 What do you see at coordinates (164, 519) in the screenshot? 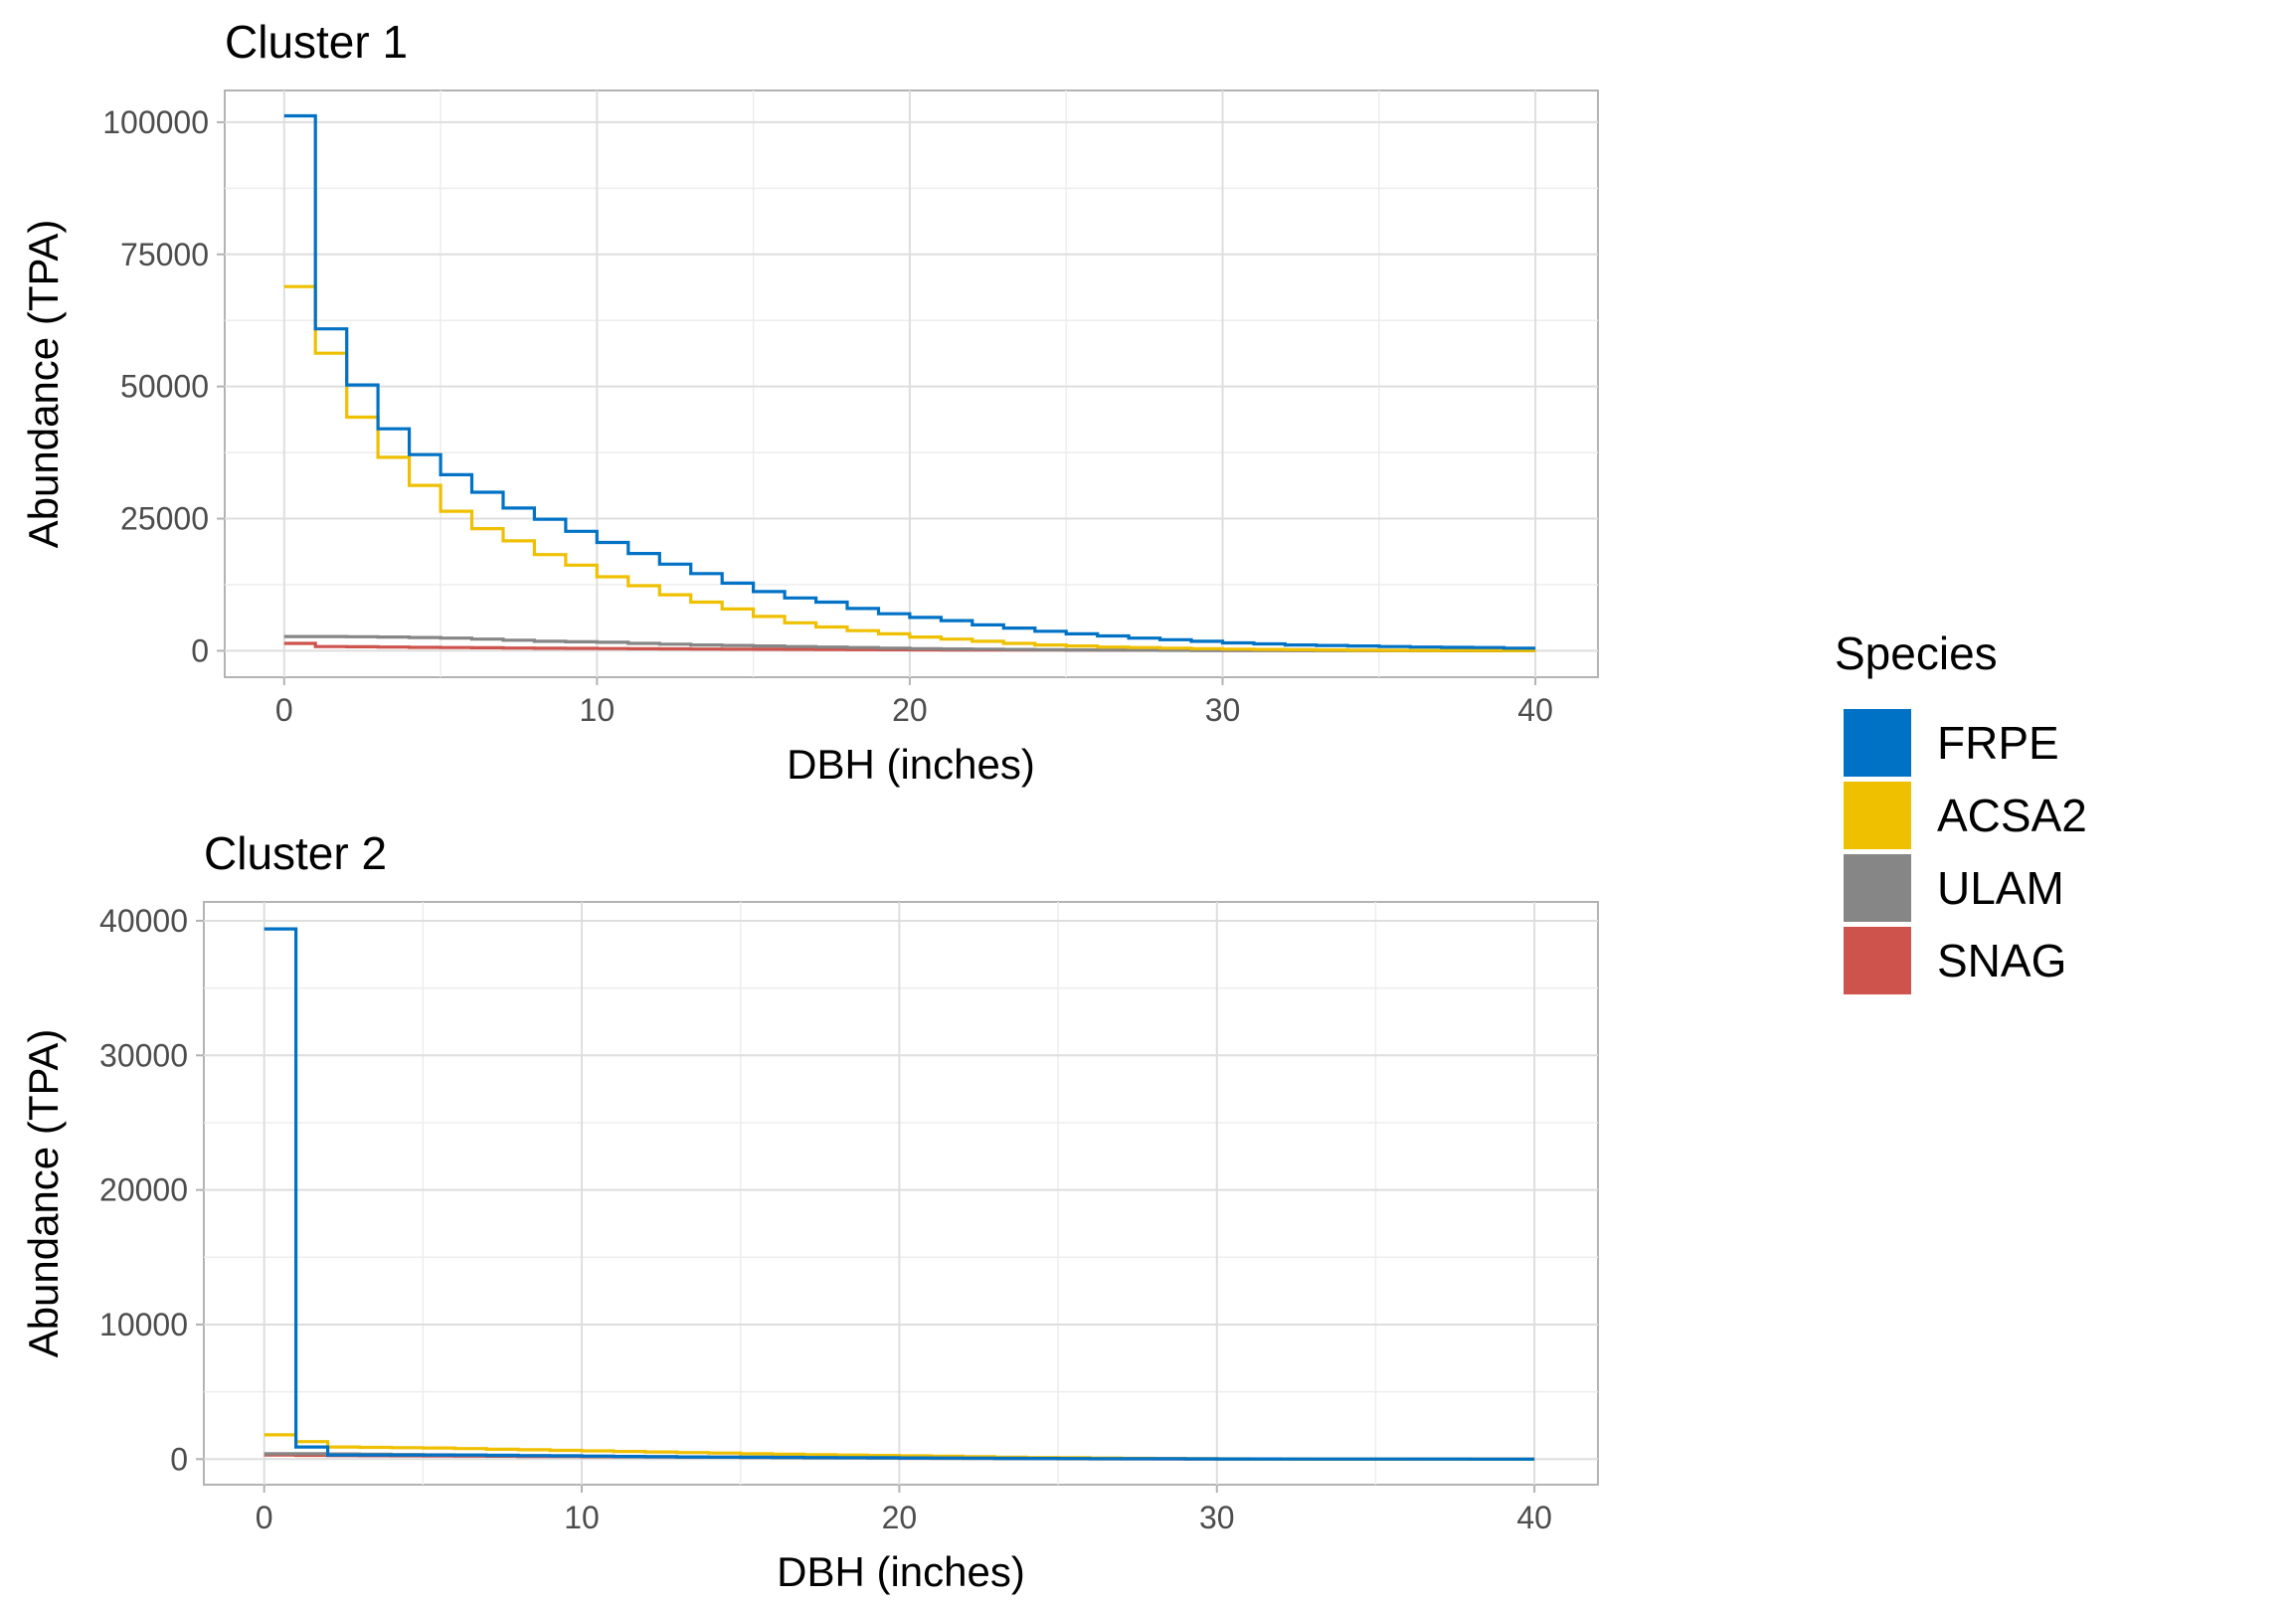
I see `y-tick-label: 25000` at bounding box center [164, 519].